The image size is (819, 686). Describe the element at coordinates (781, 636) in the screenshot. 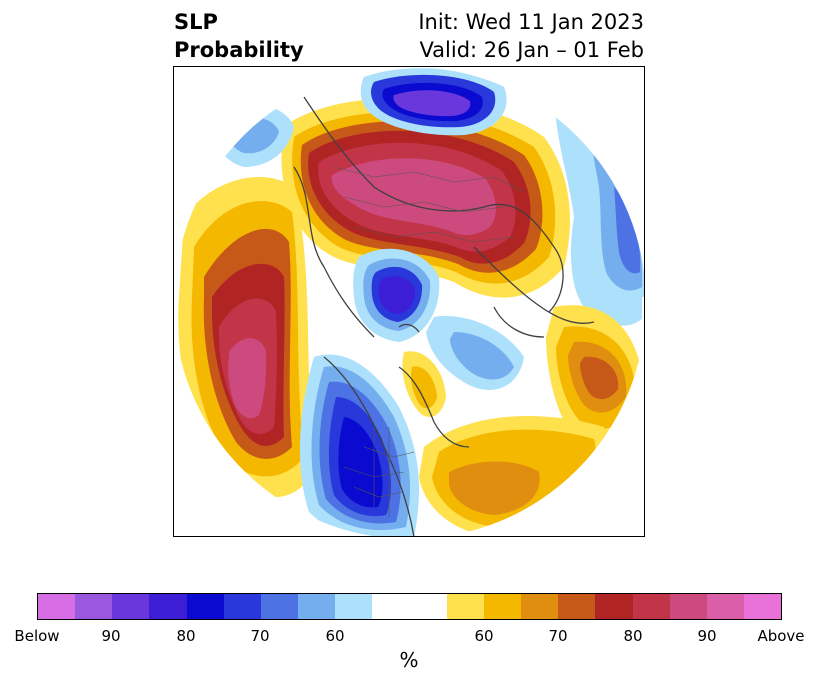

I see `colorbar-tick-label: Above` at that location.